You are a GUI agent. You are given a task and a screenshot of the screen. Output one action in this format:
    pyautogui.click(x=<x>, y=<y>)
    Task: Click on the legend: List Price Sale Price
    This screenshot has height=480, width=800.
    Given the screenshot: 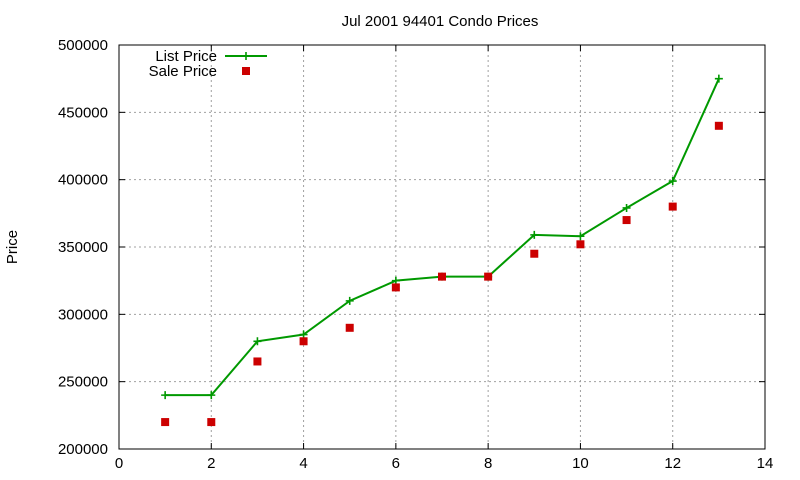 What is the action you would take?
    pyautogui.click(x=208, y=64)
    